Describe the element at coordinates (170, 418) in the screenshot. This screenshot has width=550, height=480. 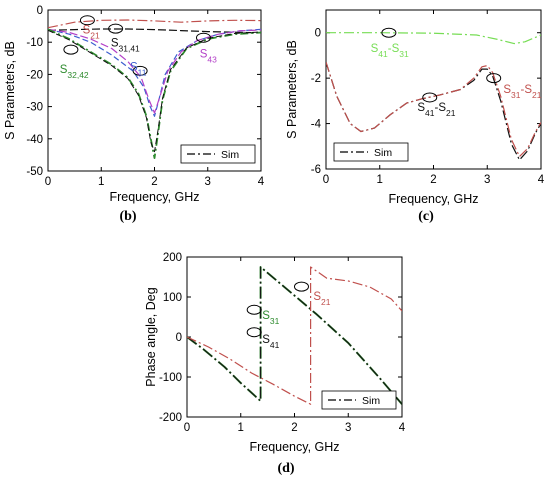
I see `y-tick-label: -200` at that location.